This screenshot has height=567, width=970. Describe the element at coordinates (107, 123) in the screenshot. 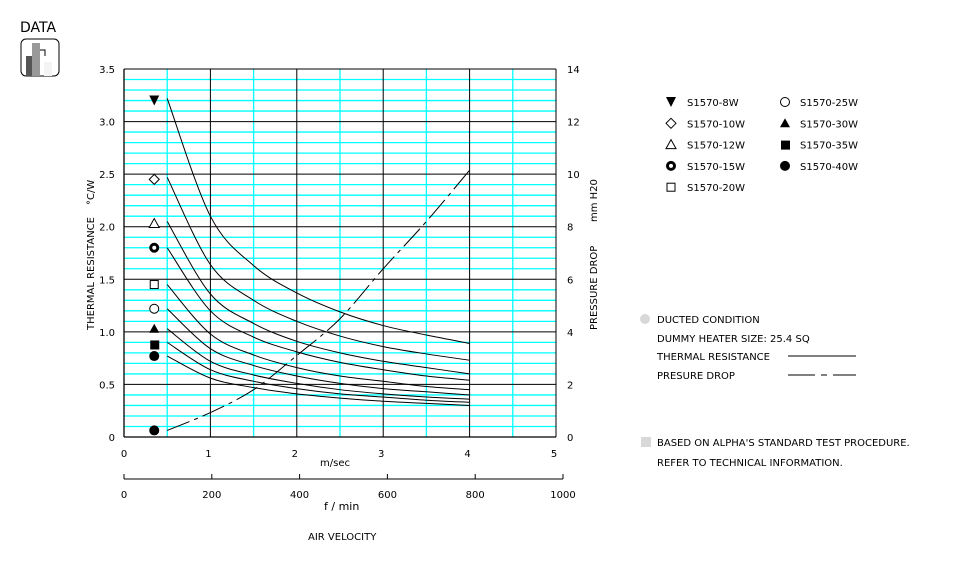

I see `y-tick-label: 3.0` at that location.